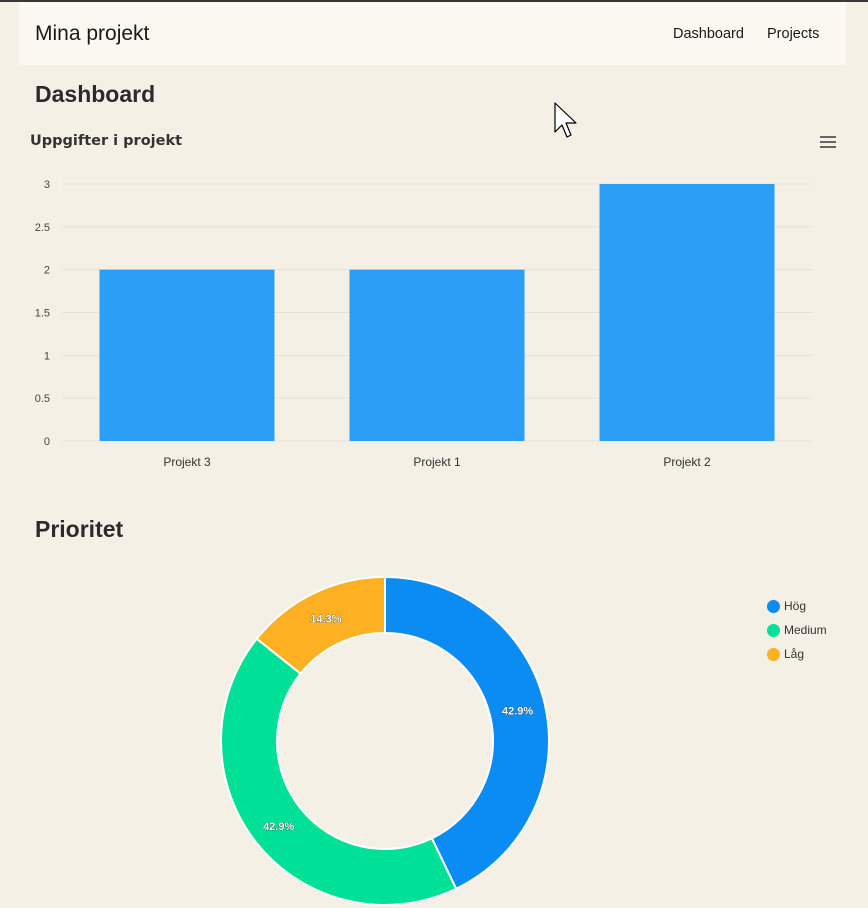  Describe the element at coordinates (794, 654) in the screenshot. I see `legend-label-lag: Låg` at that location.